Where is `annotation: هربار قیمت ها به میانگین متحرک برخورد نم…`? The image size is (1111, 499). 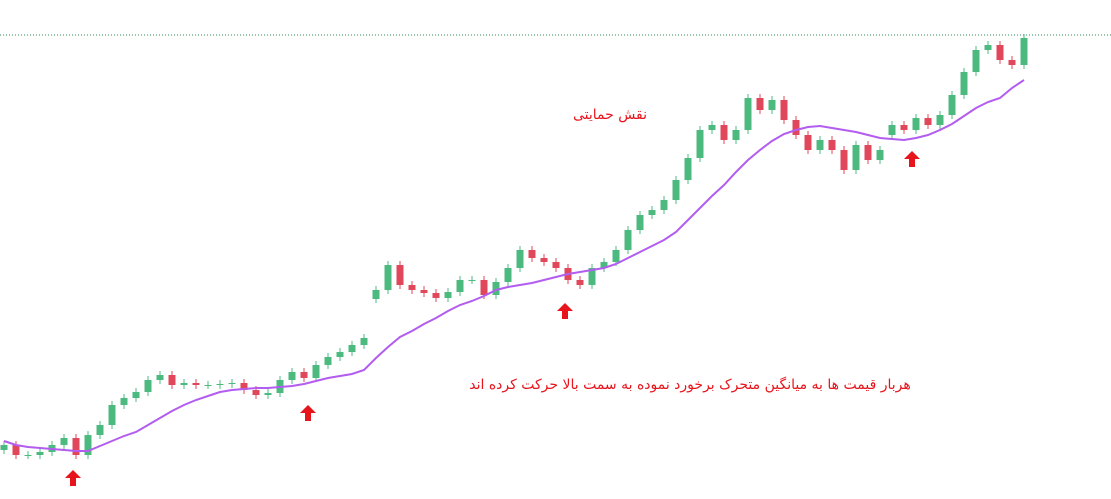
annotation: هربار قیمت ها به میانگین متحرک برخورد نم… is located at coordinates (690, 384).